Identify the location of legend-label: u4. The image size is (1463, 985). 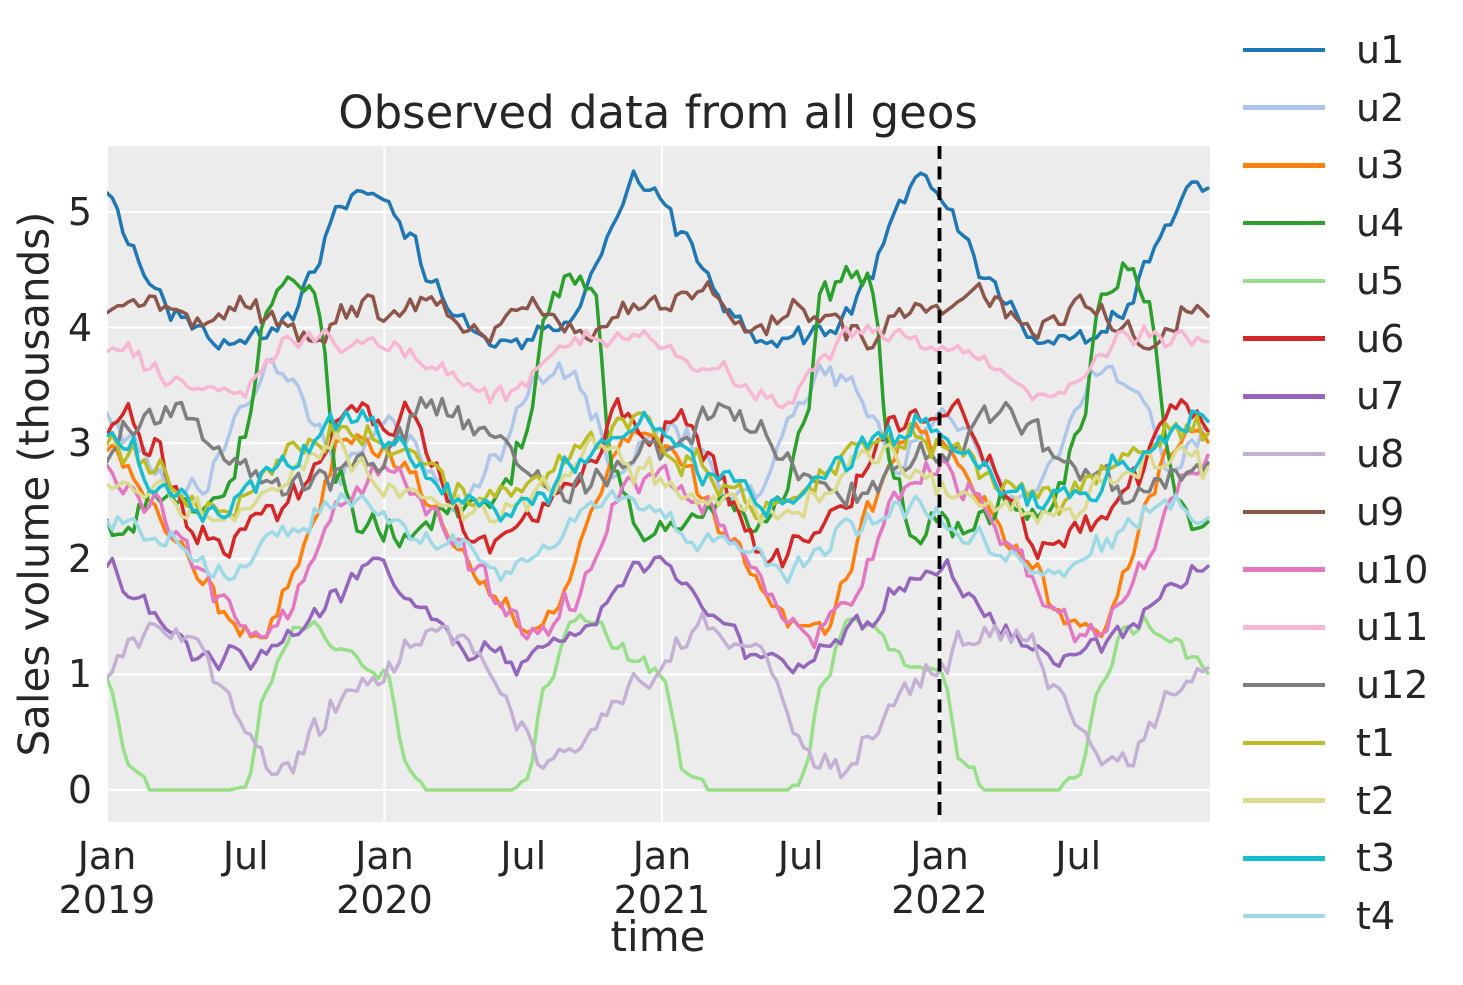
(1380, 223).